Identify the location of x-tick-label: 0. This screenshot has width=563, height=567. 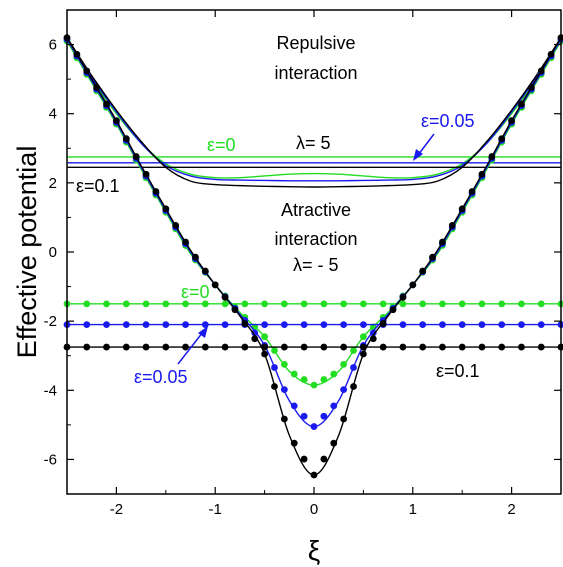
(314, 509).